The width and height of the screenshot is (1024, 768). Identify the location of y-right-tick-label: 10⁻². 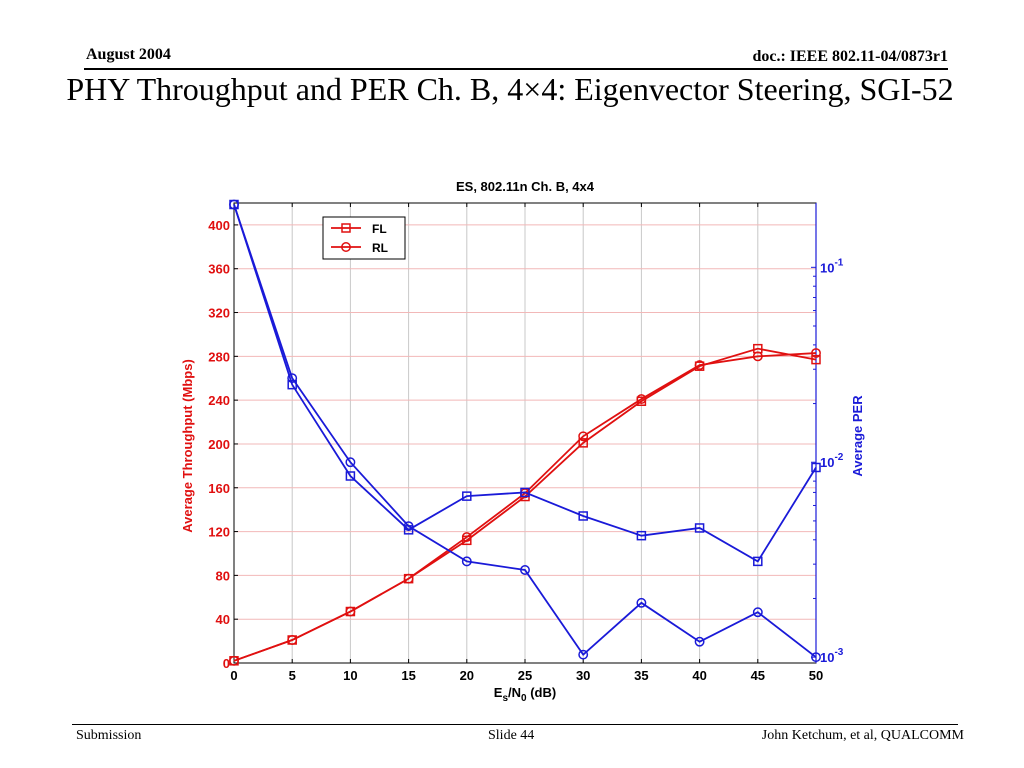
(832, 461).